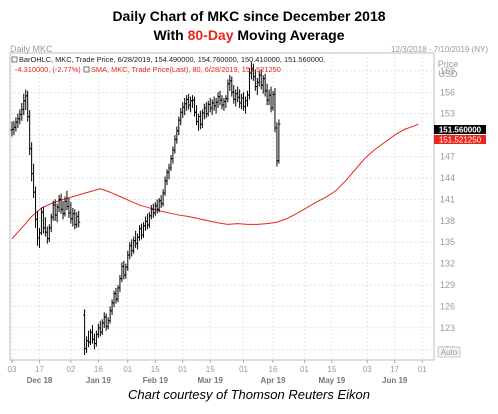 This screenshot has height=414, width=498. I want to click on y-tick-label: 129, so click(447, 285).